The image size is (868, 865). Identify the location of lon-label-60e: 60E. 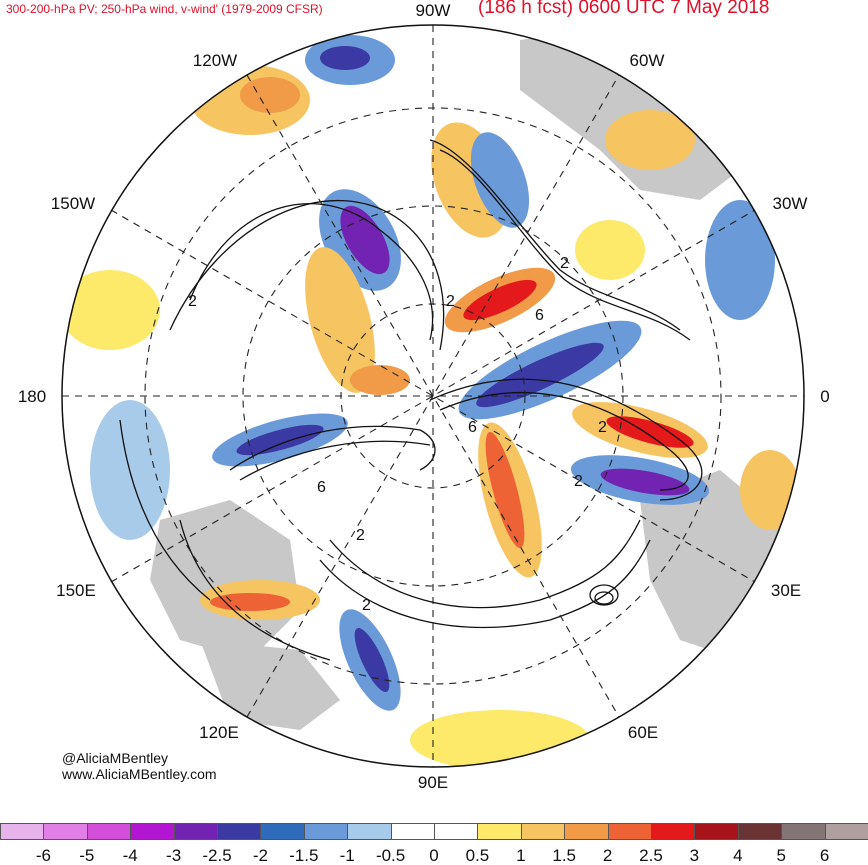
(643, 732).